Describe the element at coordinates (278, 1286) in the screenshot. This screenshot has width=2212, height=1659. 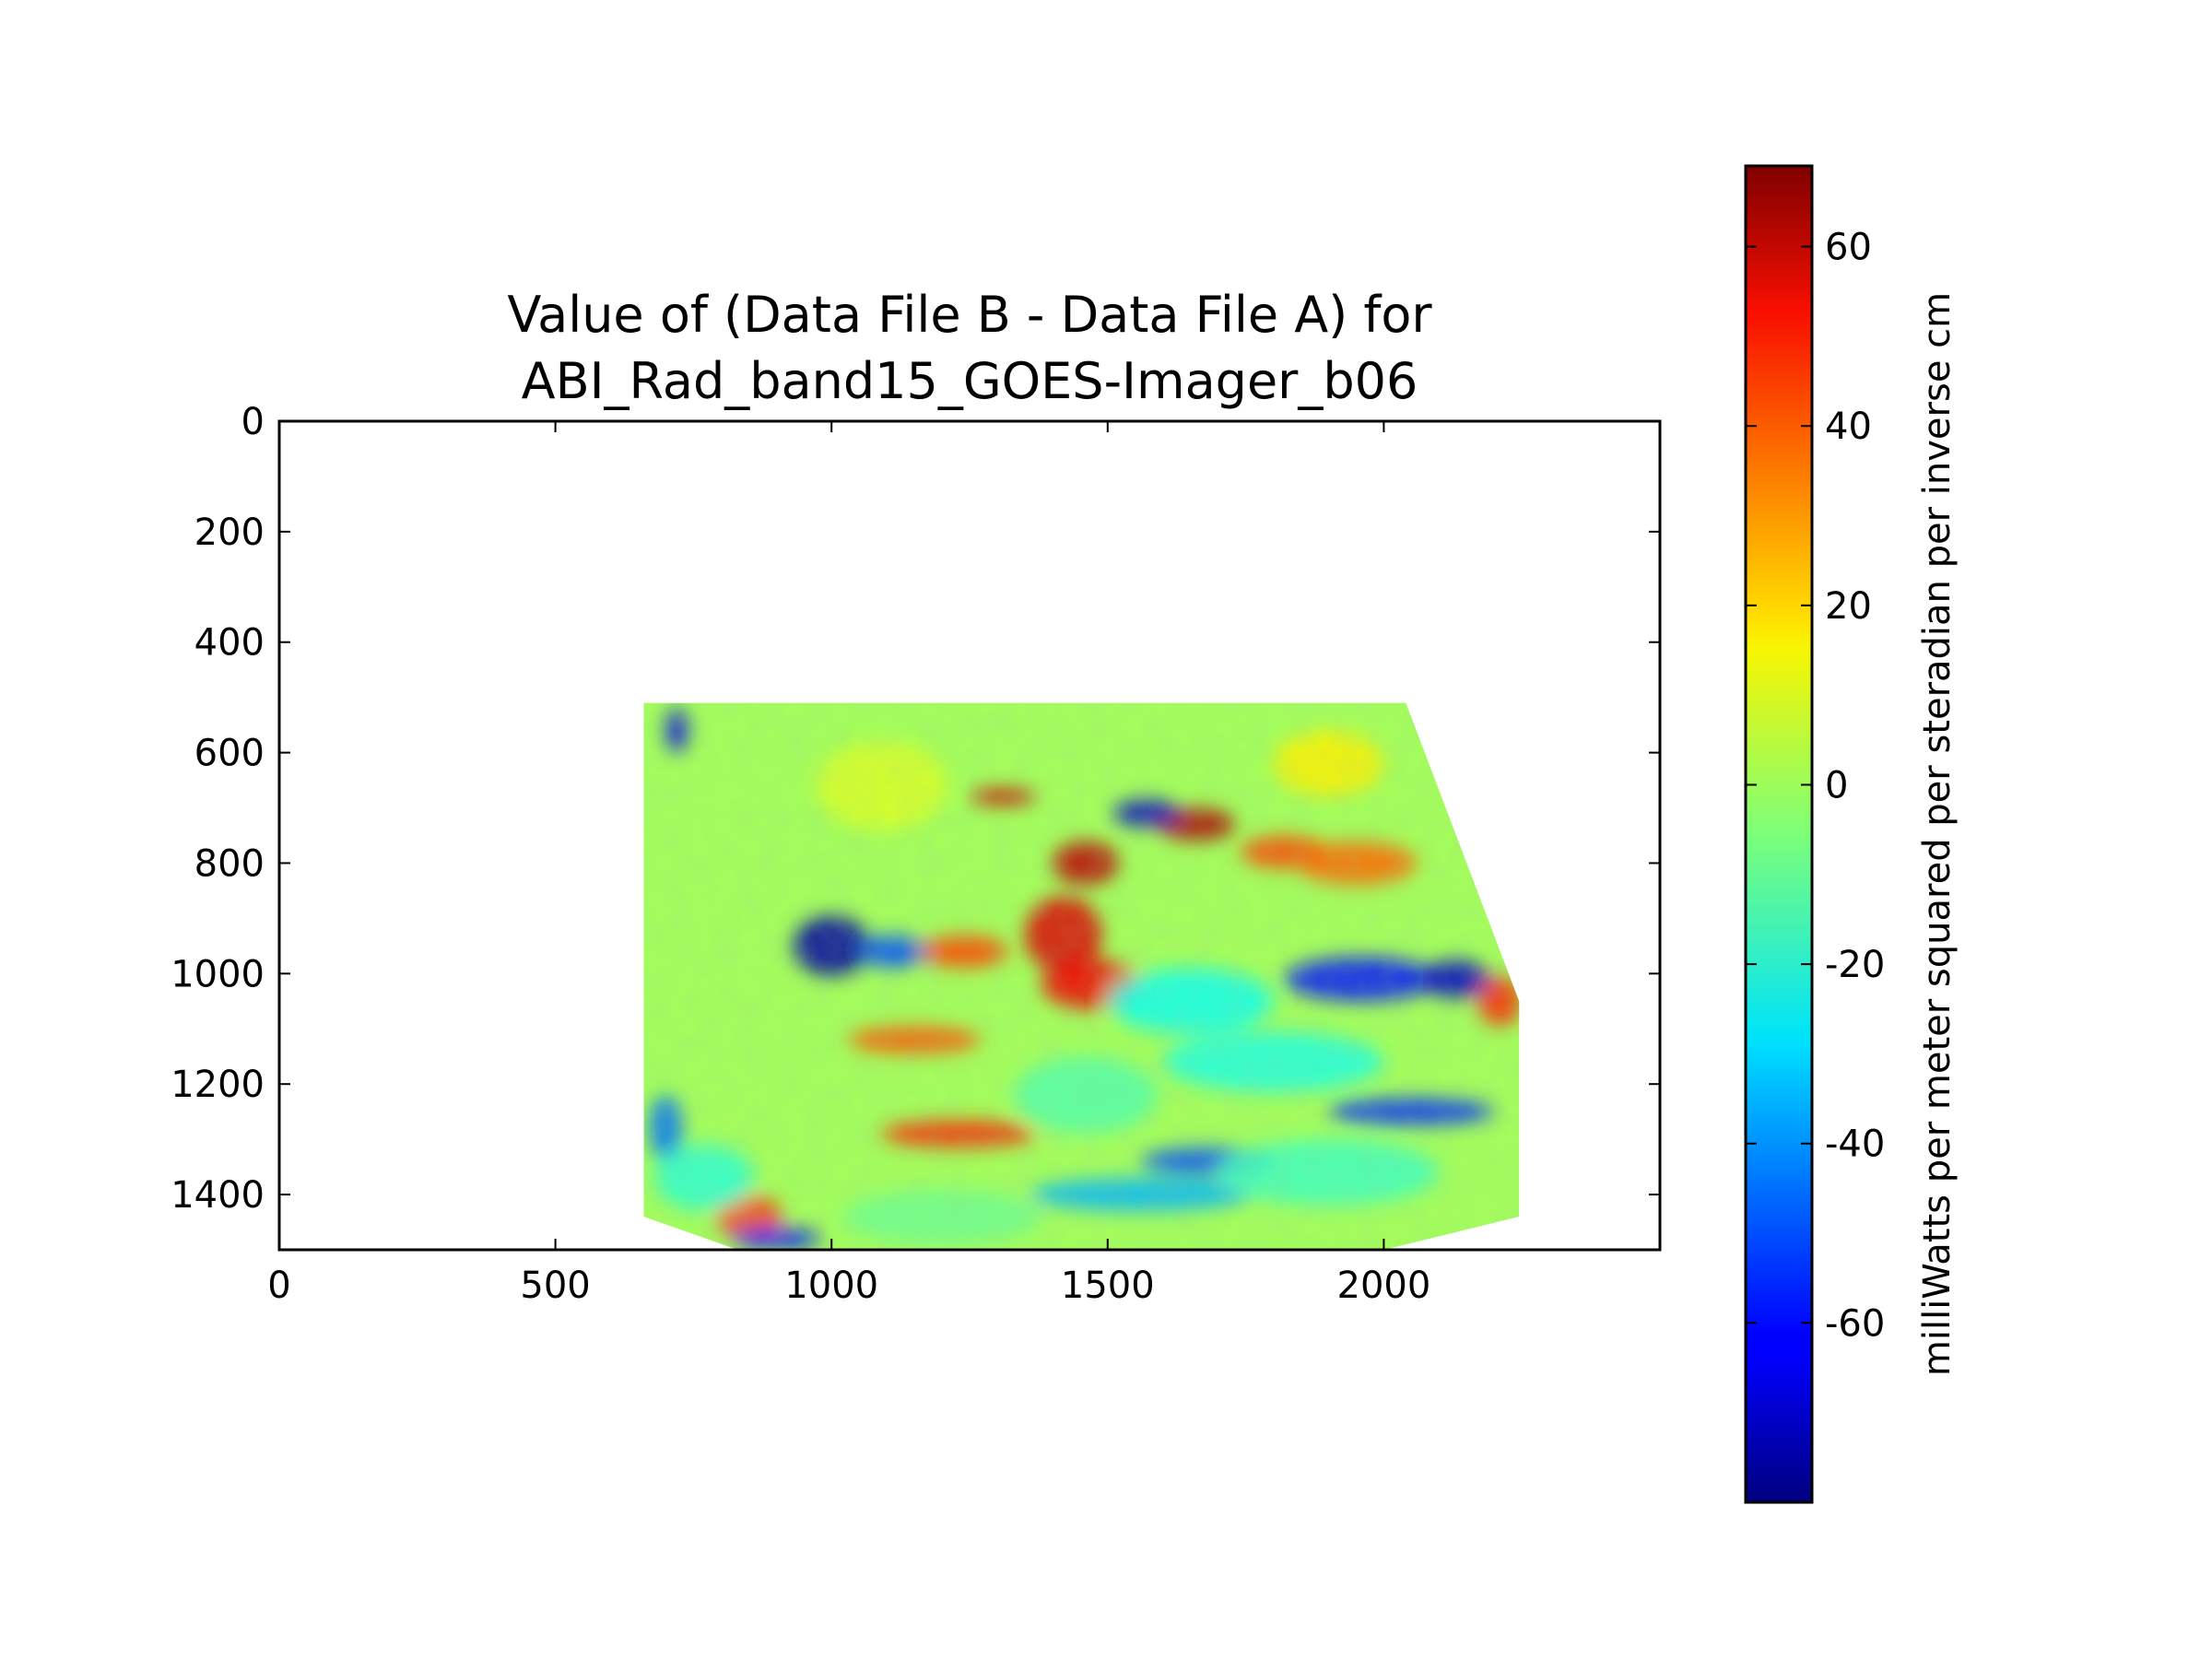
I see `x-tick-label: 0` at that location.